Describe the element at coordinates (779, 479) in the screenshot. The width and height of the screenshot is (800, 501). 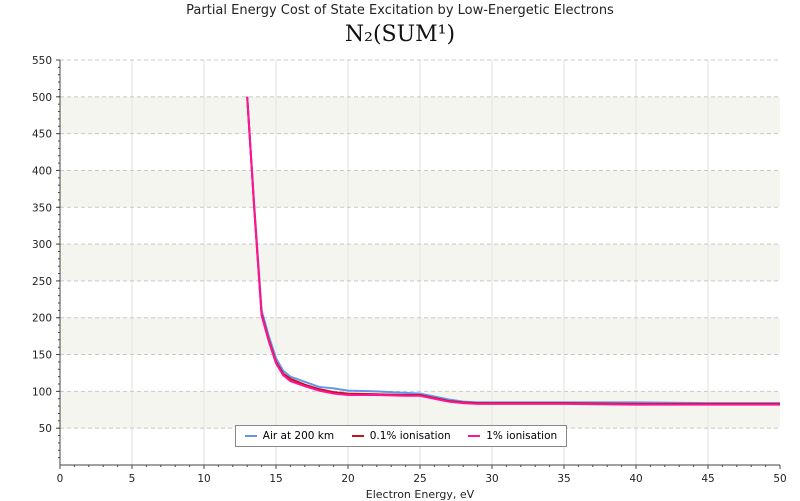
I see `x-tick-label: 50` at that location.